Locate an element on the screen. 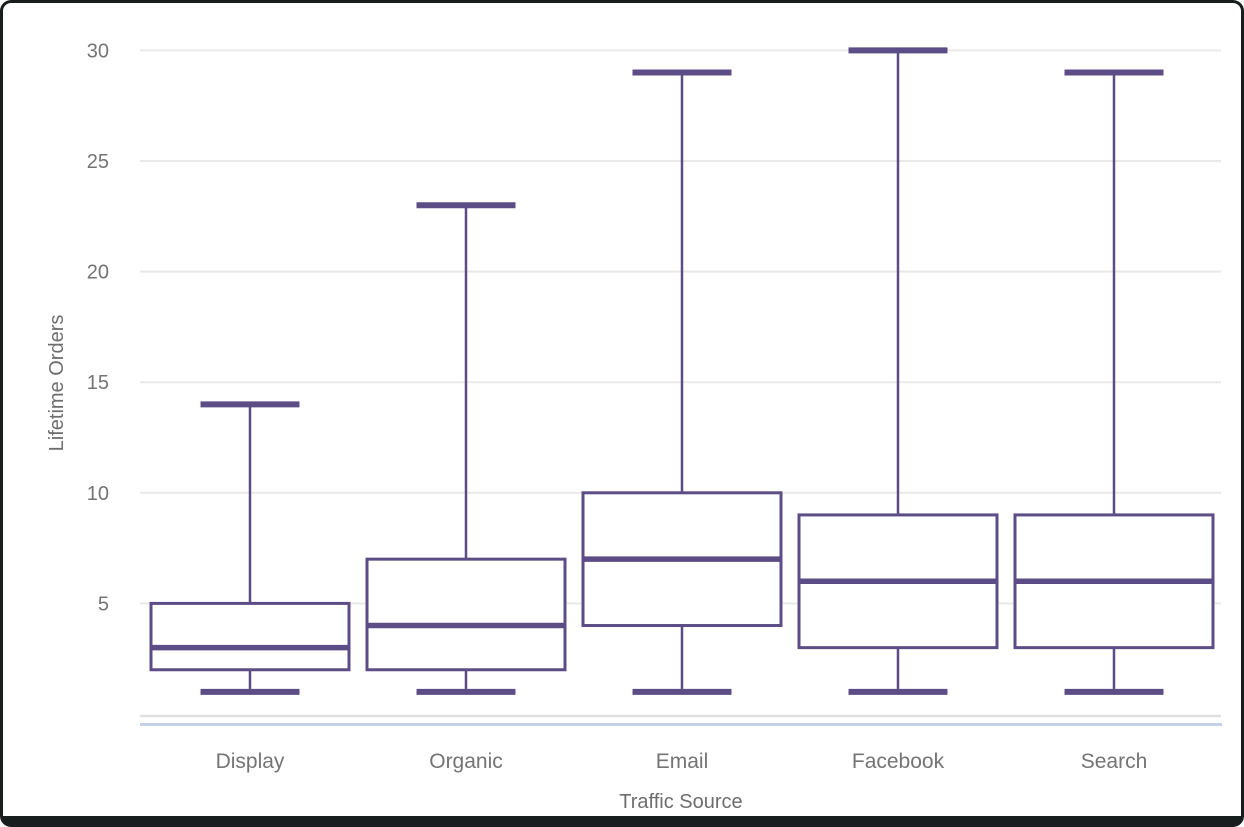 This screenshot has width=1244, height=827. y-axis-title: Lifetime Orders is located at coordinates (57, 383).